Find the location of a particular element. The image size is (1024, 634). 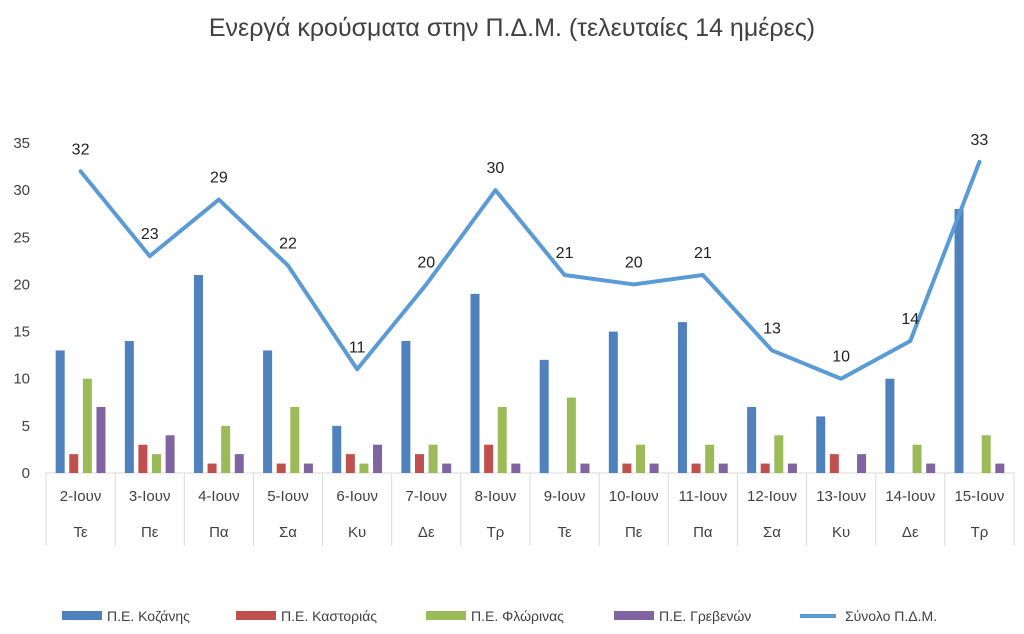

total-data-label: 10 is located at coordinates (841, 357).